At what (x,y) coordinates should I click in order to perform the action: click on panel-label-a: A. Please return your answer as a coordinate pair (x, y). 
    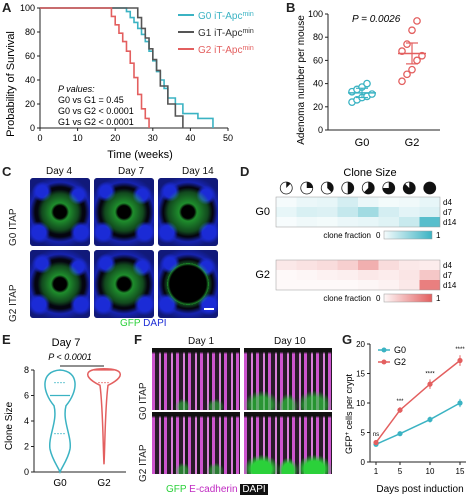
    Looking at the image, I should click on (7, 7).